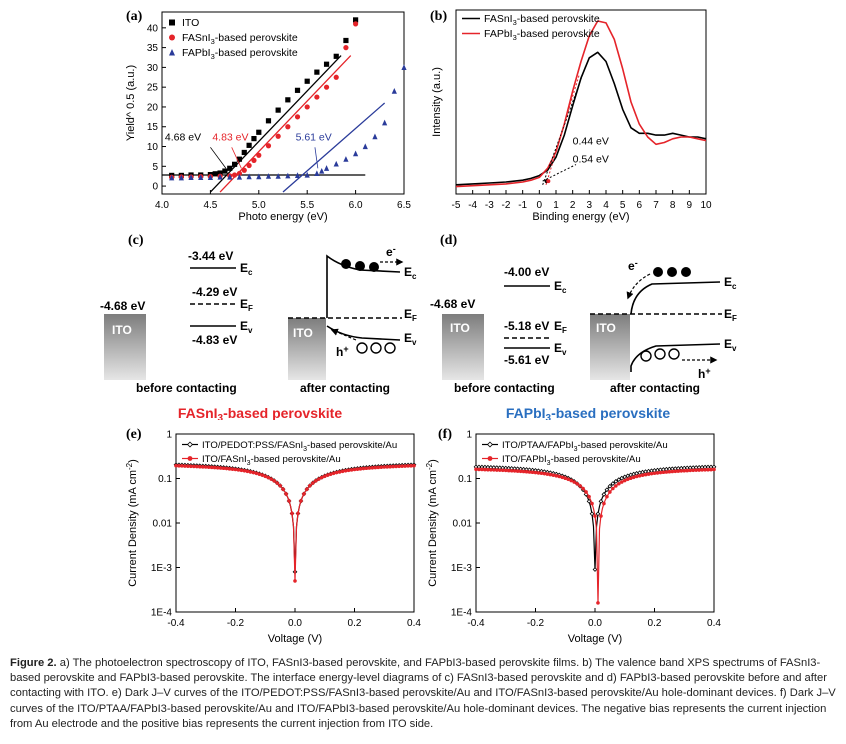 The image size is (846, 744). Describe the element at coordinates (342, 351) in the screenshot. I see `hole-label: h+` at that location.